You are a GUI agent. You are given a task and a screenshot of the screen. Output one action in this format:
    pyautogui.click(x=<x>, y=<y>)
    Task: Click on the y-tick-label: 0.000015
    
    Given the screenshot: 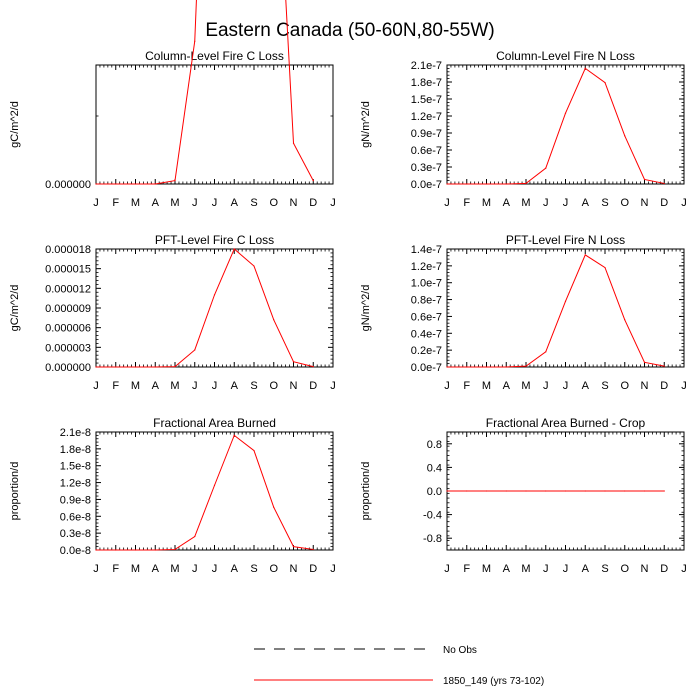 What is the action you would take?
    pyautogui.click(x=68, y=270)
    